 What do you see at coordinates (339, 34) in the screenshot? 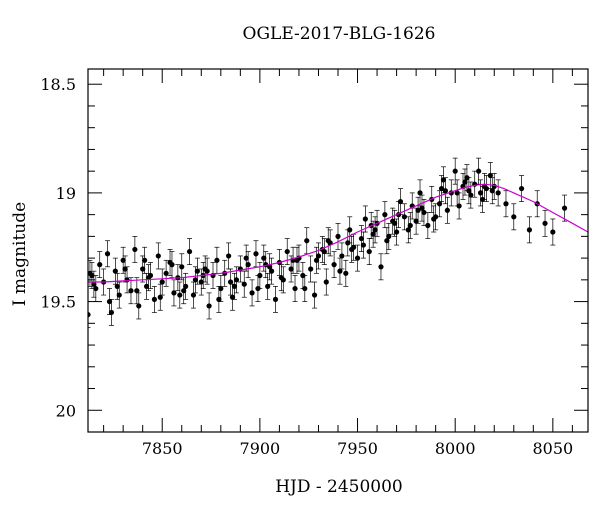
I see `chart-title: OGLE-2017-BLG-1626` at bounding box center [339, 34].